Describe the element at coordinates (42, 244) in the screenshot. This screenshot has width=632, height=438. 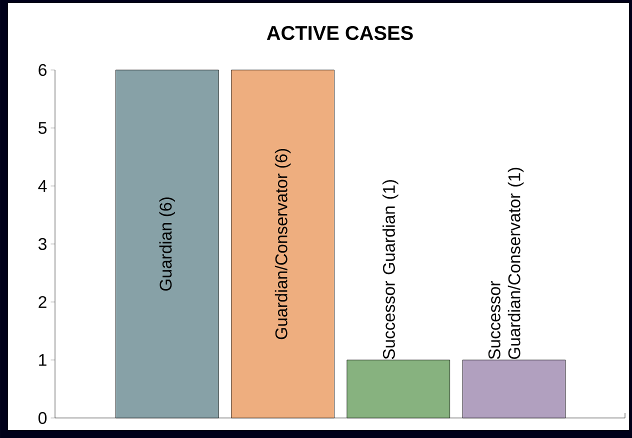
I see `y-tick-label: 3` at that location.